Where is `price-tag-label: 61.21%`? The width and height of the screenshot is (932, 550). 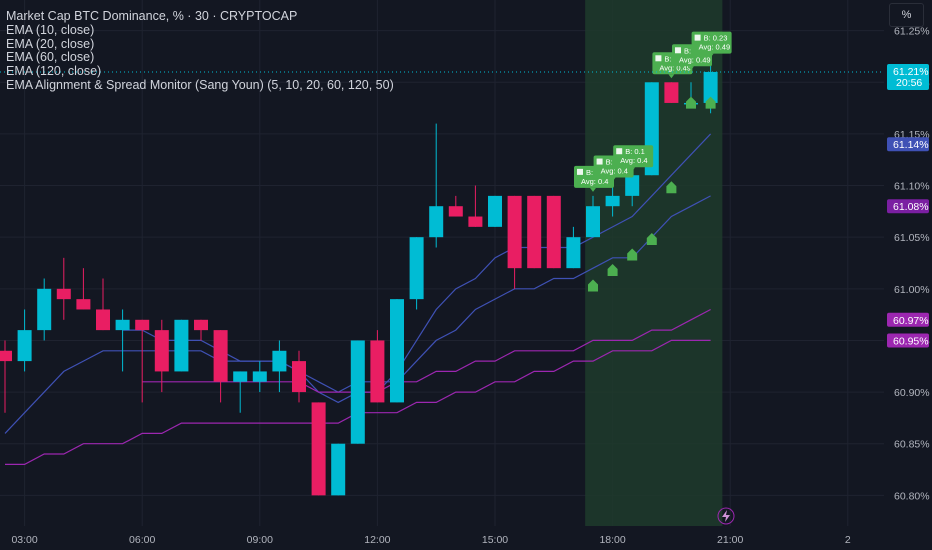
price-tag-label: 61.21% is located at coordinates (911, 72).